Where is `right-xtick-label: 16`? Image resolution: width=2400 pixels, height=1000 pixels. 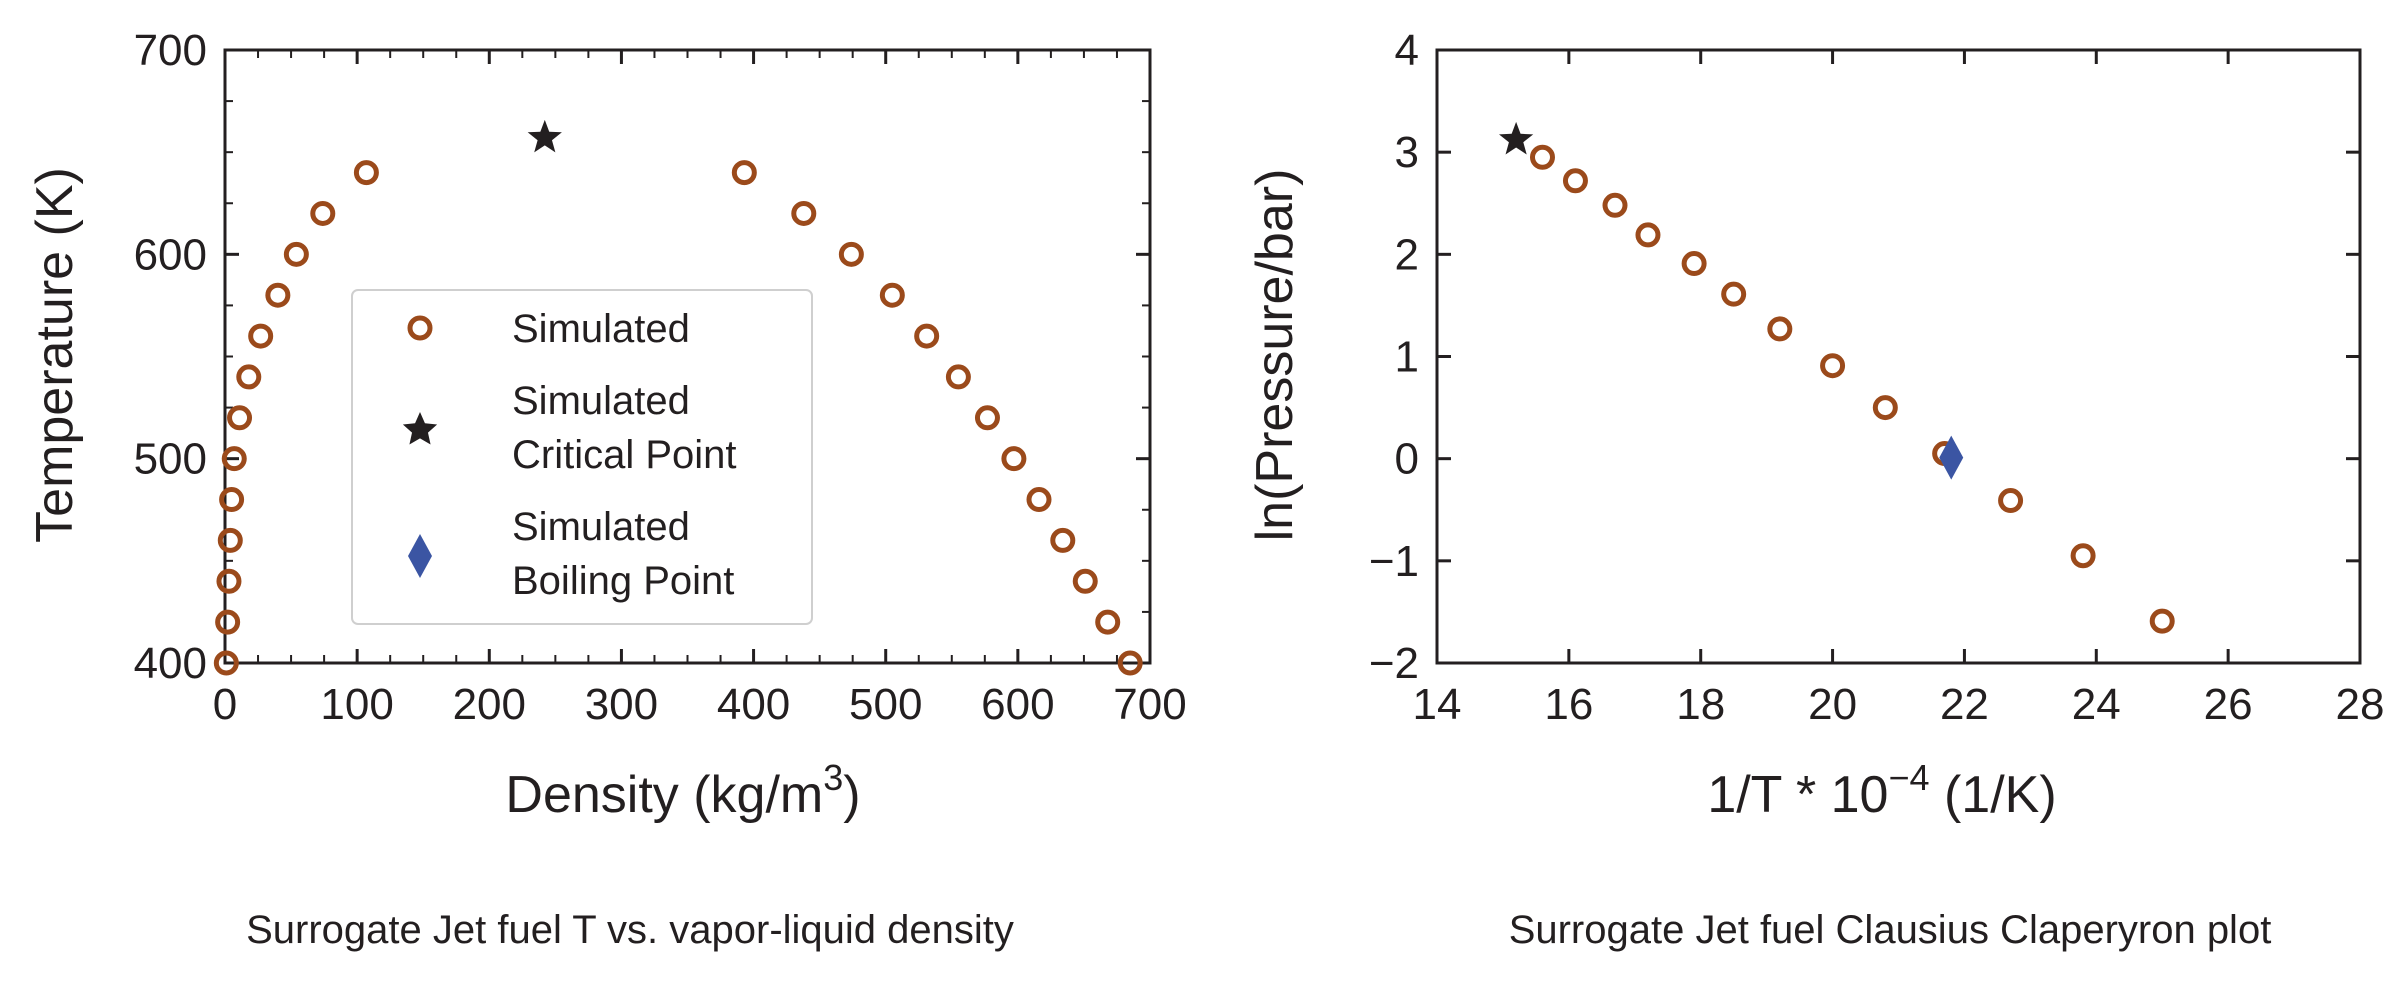
right-xtick-label: 16 is located at coordinates (1568, 704).